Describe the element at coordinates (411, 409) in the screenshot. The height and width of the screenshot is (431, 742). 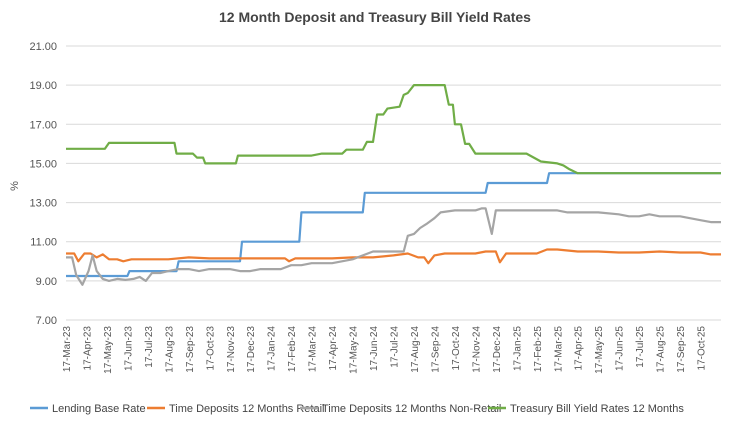
I see `legend-label: Time Deposits 12 Months Non-Retail` at that location.